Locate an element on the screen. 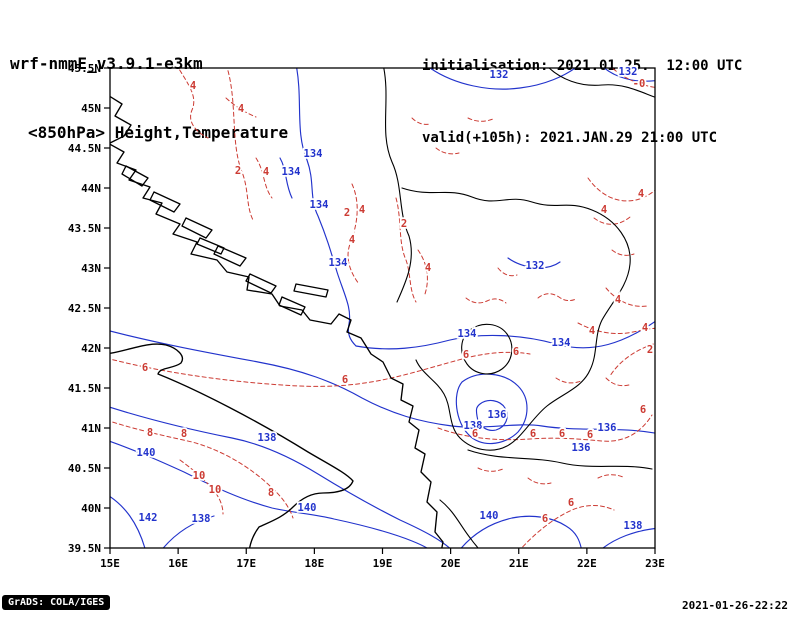 The height and width of the screenshot is (618, 800). istria-coastline is located at coordinates (121, 119).